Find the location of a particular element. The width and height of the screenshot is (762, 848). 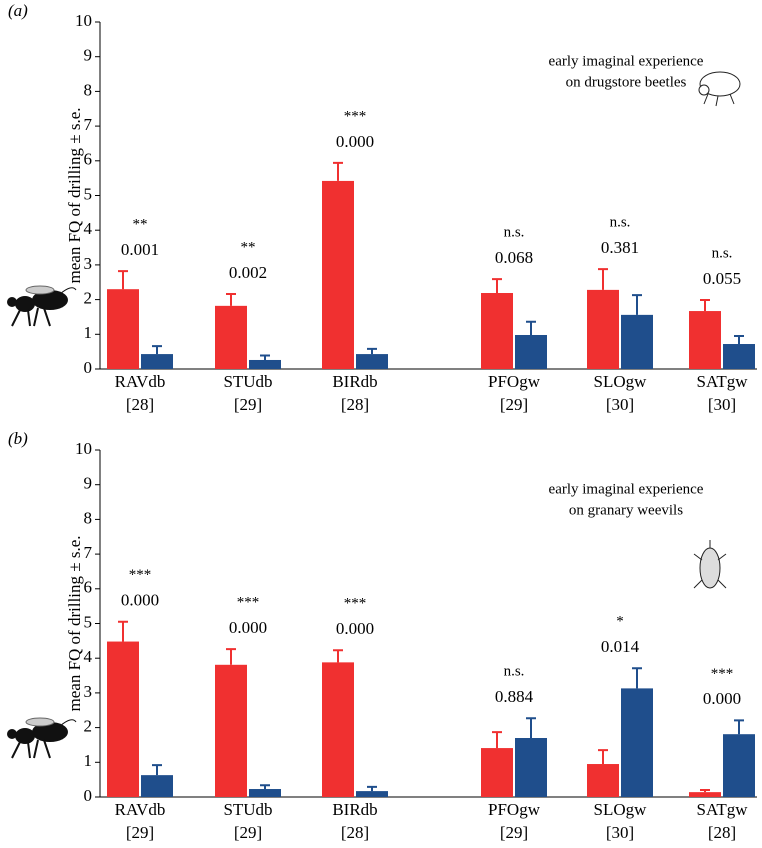

panel-label: (b) is located at coordinates (18, 438).